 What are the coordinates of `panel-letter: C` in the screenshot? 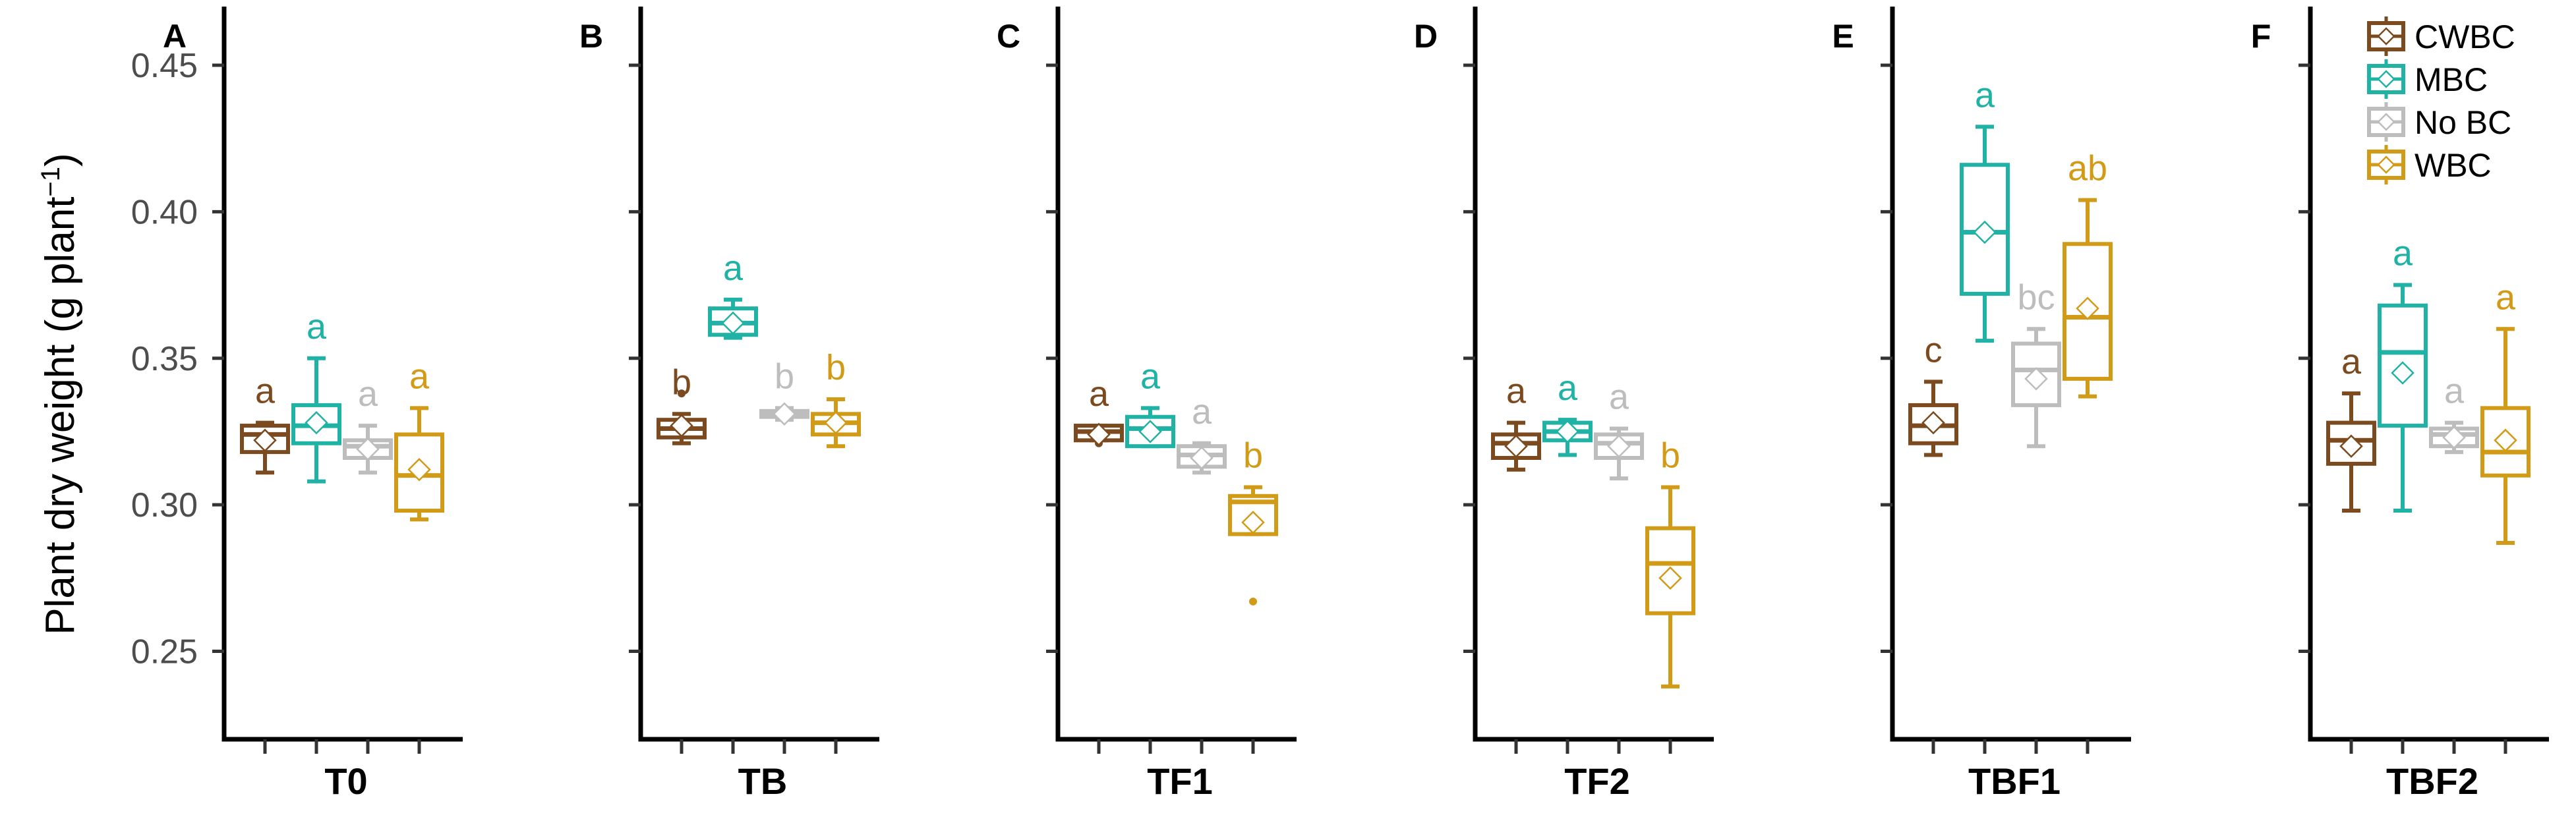 It's located at (1008, 36).